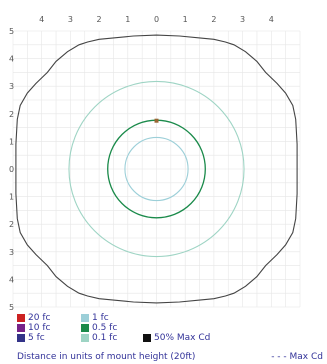  Describe the element at coordinates (147, 338) in the screenshot. I see `legend-swatch-50pct-max-cd` at that location.